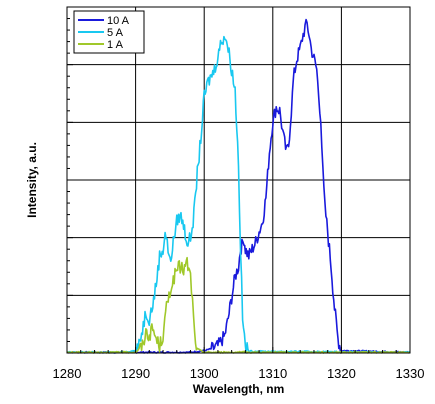 The width and height of the screenshot is (435, 404). What do you see at coordinates (239, 389) in the screenshot?
I see `x-axis-label: Wavelength, nm` at bounding box center [239, 389].